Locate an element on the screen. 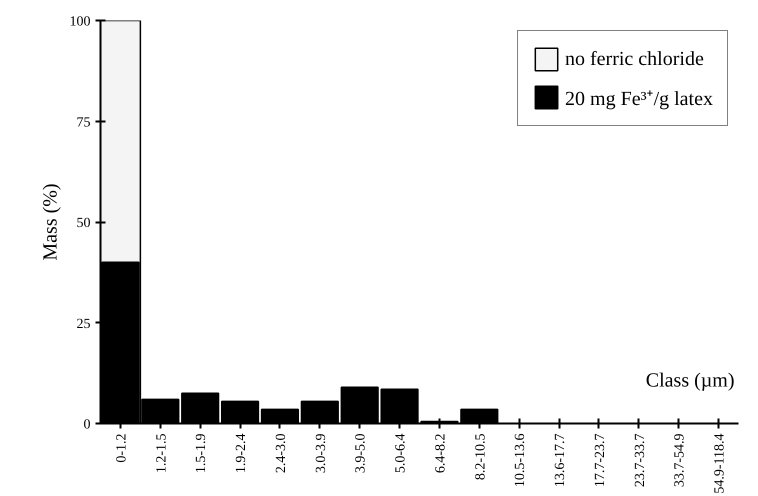 The height and width of the screenshot is (496, 758). y-tick-label: 75 is located at coordinates (83, 122).